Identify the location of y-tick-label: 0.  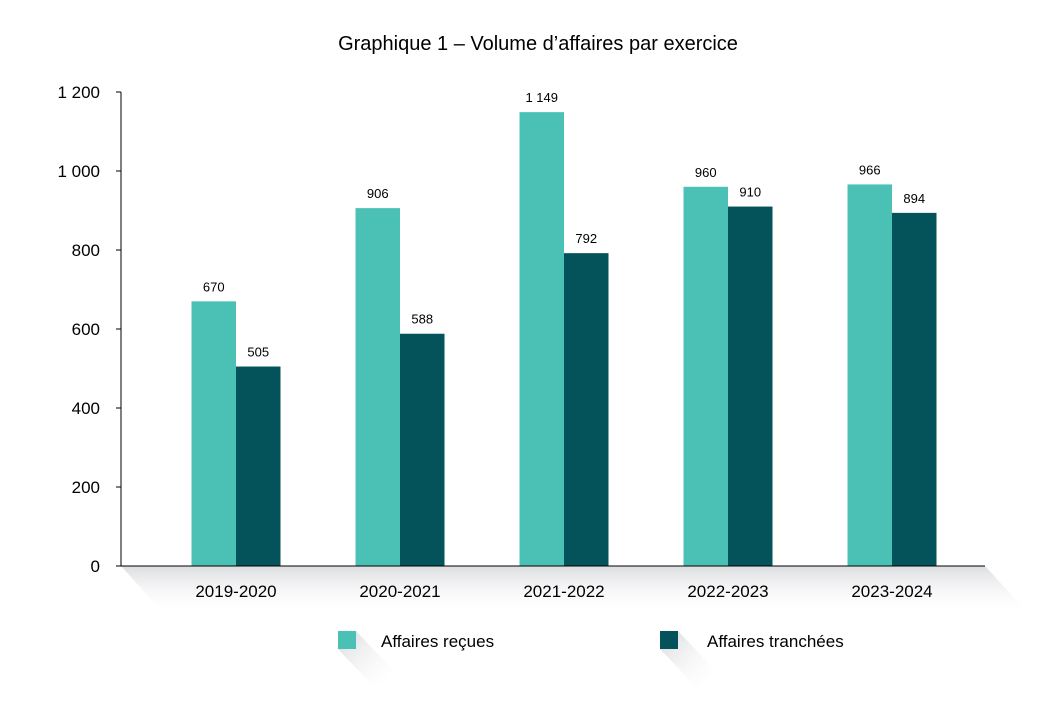
(95, 566).